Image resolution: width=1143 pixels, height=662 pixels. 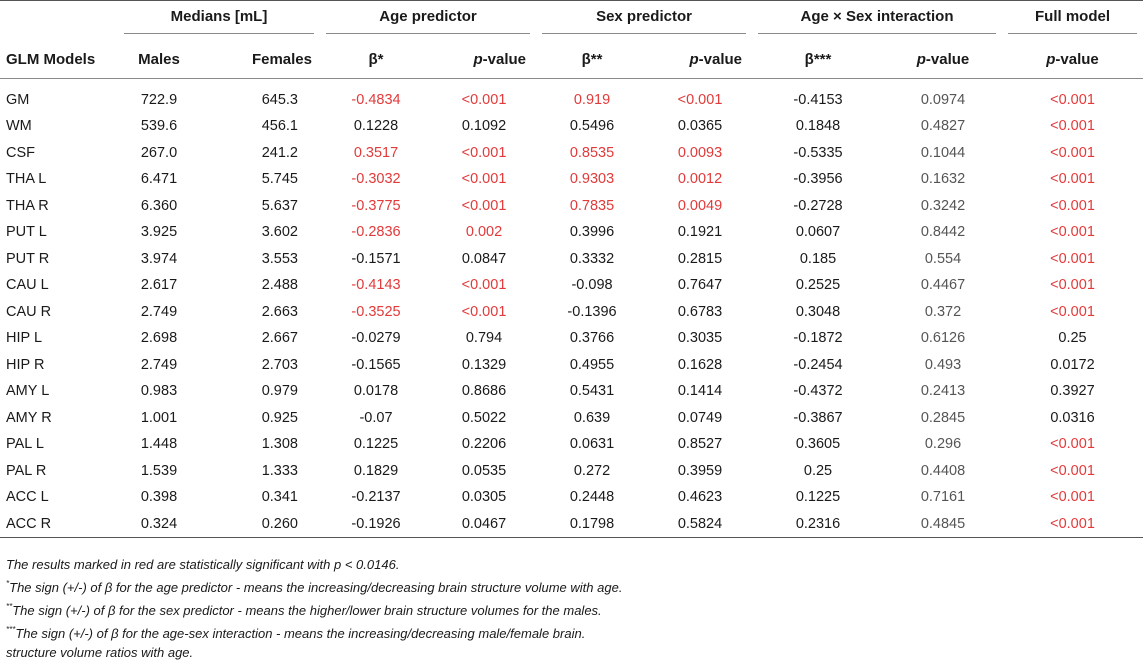 I want to click on full-p-value: 0.0316, so click(x=1072, y=417).